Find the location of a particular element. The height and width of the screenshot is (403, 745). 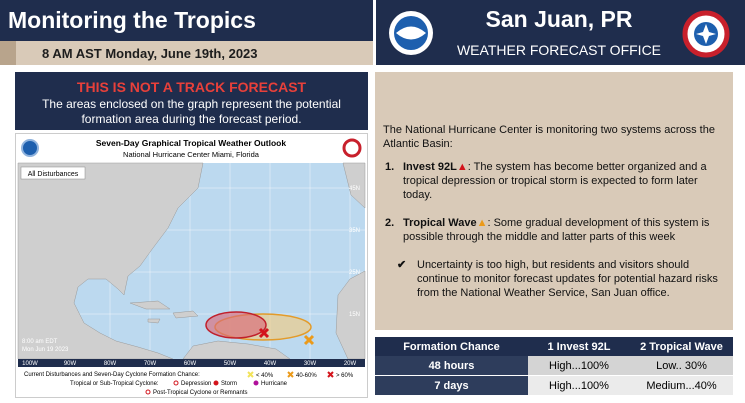

invest-92l-marker is located at coordinates (264, 333).